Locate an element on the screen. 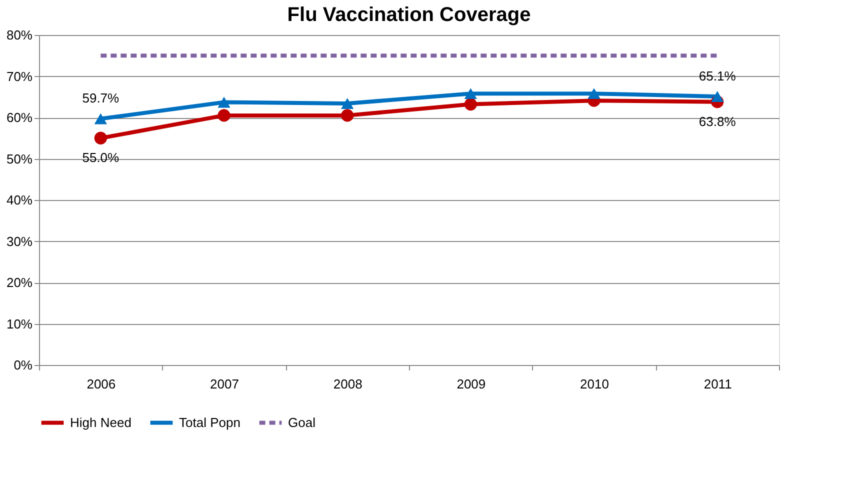 This screenshot has width=844, height=500. data-label: 55.0% is located at coordinates (101, 158).